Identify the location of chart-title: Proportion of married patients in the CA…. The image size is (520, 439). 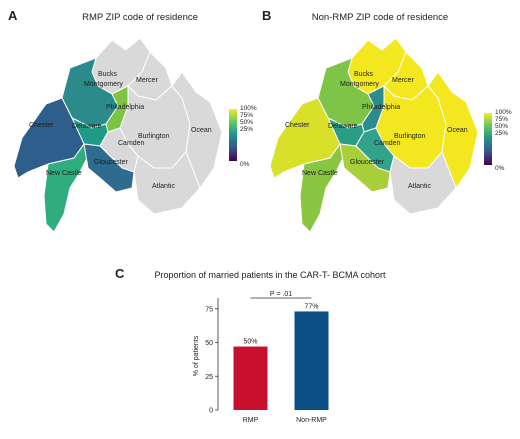
(270, 275).